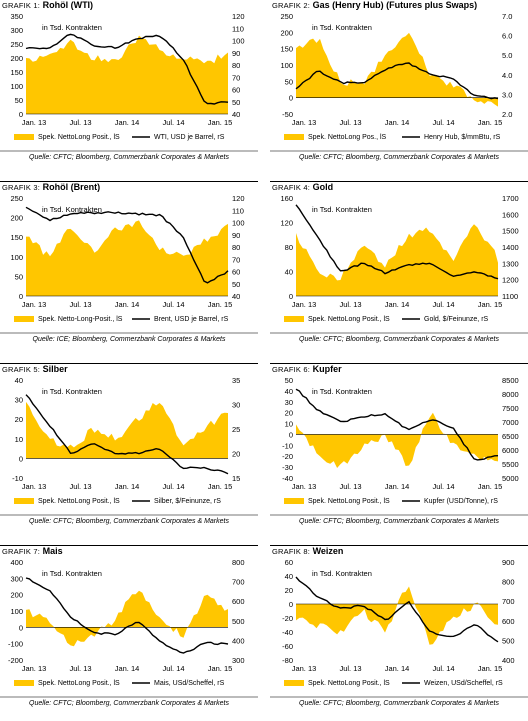  Describe the element at coordinates (510, 296) in the screenshot. I see `right-tick-label: 1100` at that location.